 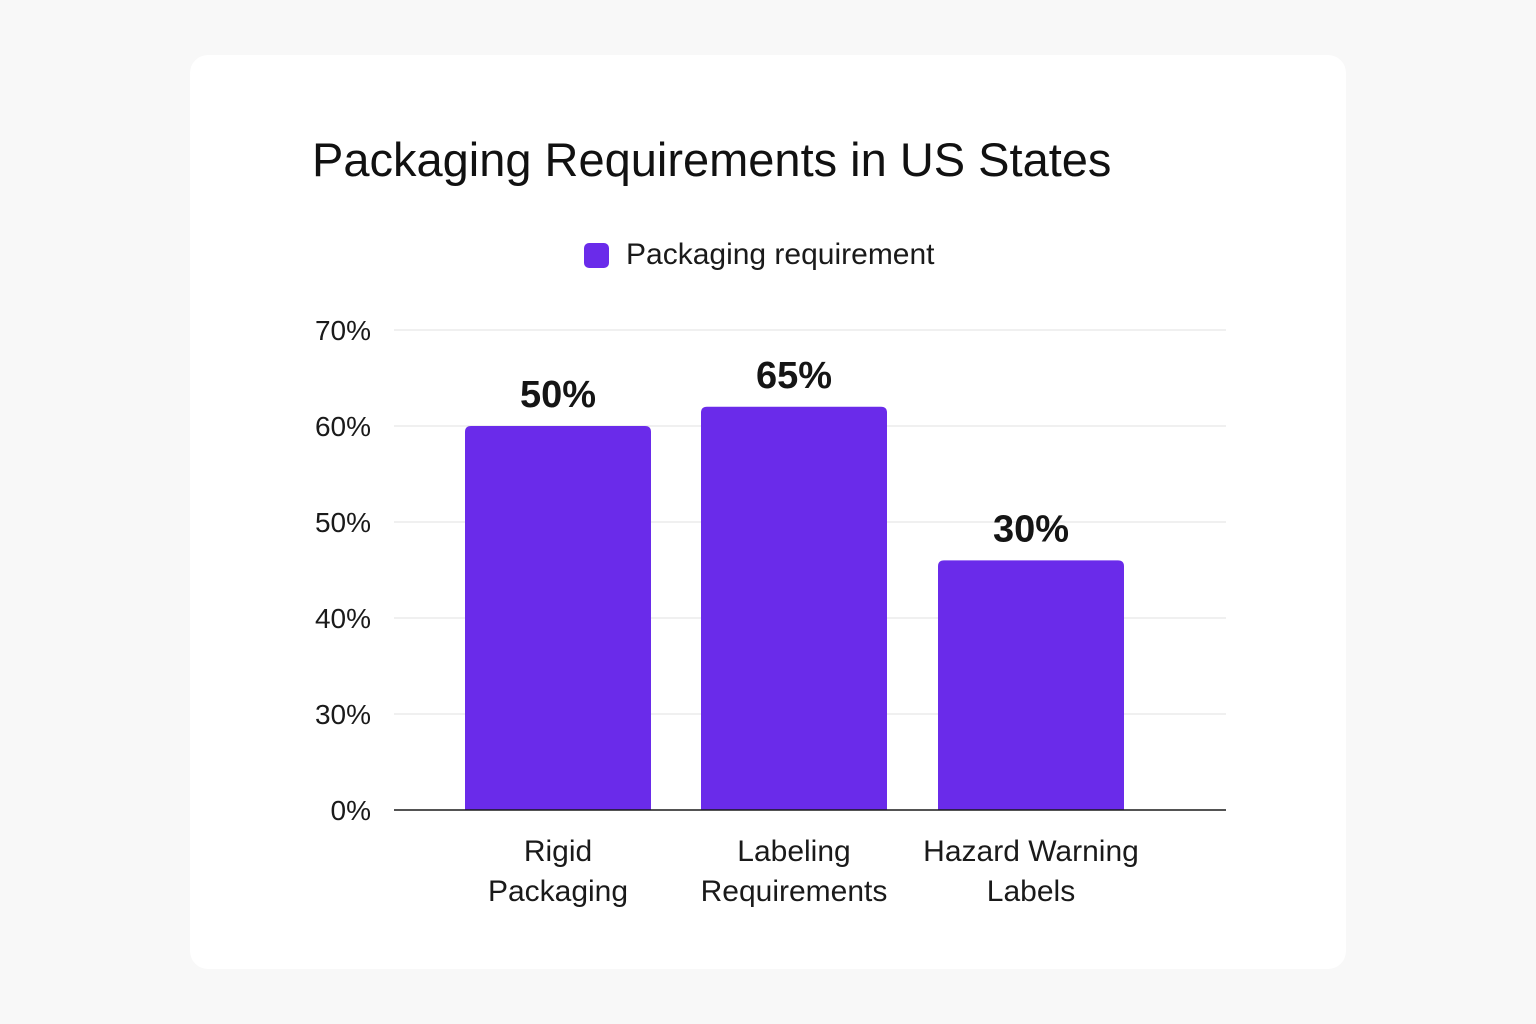 What do you see at coordinates (793, 851) in the screenshot?
I see `x-category-label: Labeling` at bounding box center [793, 851].